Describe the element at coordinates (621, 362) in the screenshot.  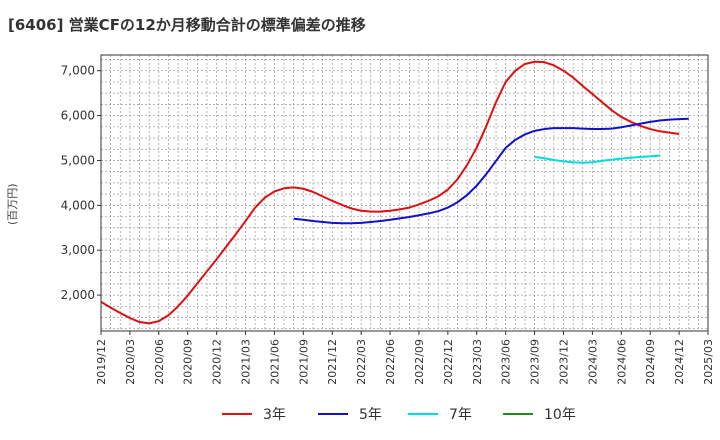
I see `x-tick-label: 2024/06` at that location.